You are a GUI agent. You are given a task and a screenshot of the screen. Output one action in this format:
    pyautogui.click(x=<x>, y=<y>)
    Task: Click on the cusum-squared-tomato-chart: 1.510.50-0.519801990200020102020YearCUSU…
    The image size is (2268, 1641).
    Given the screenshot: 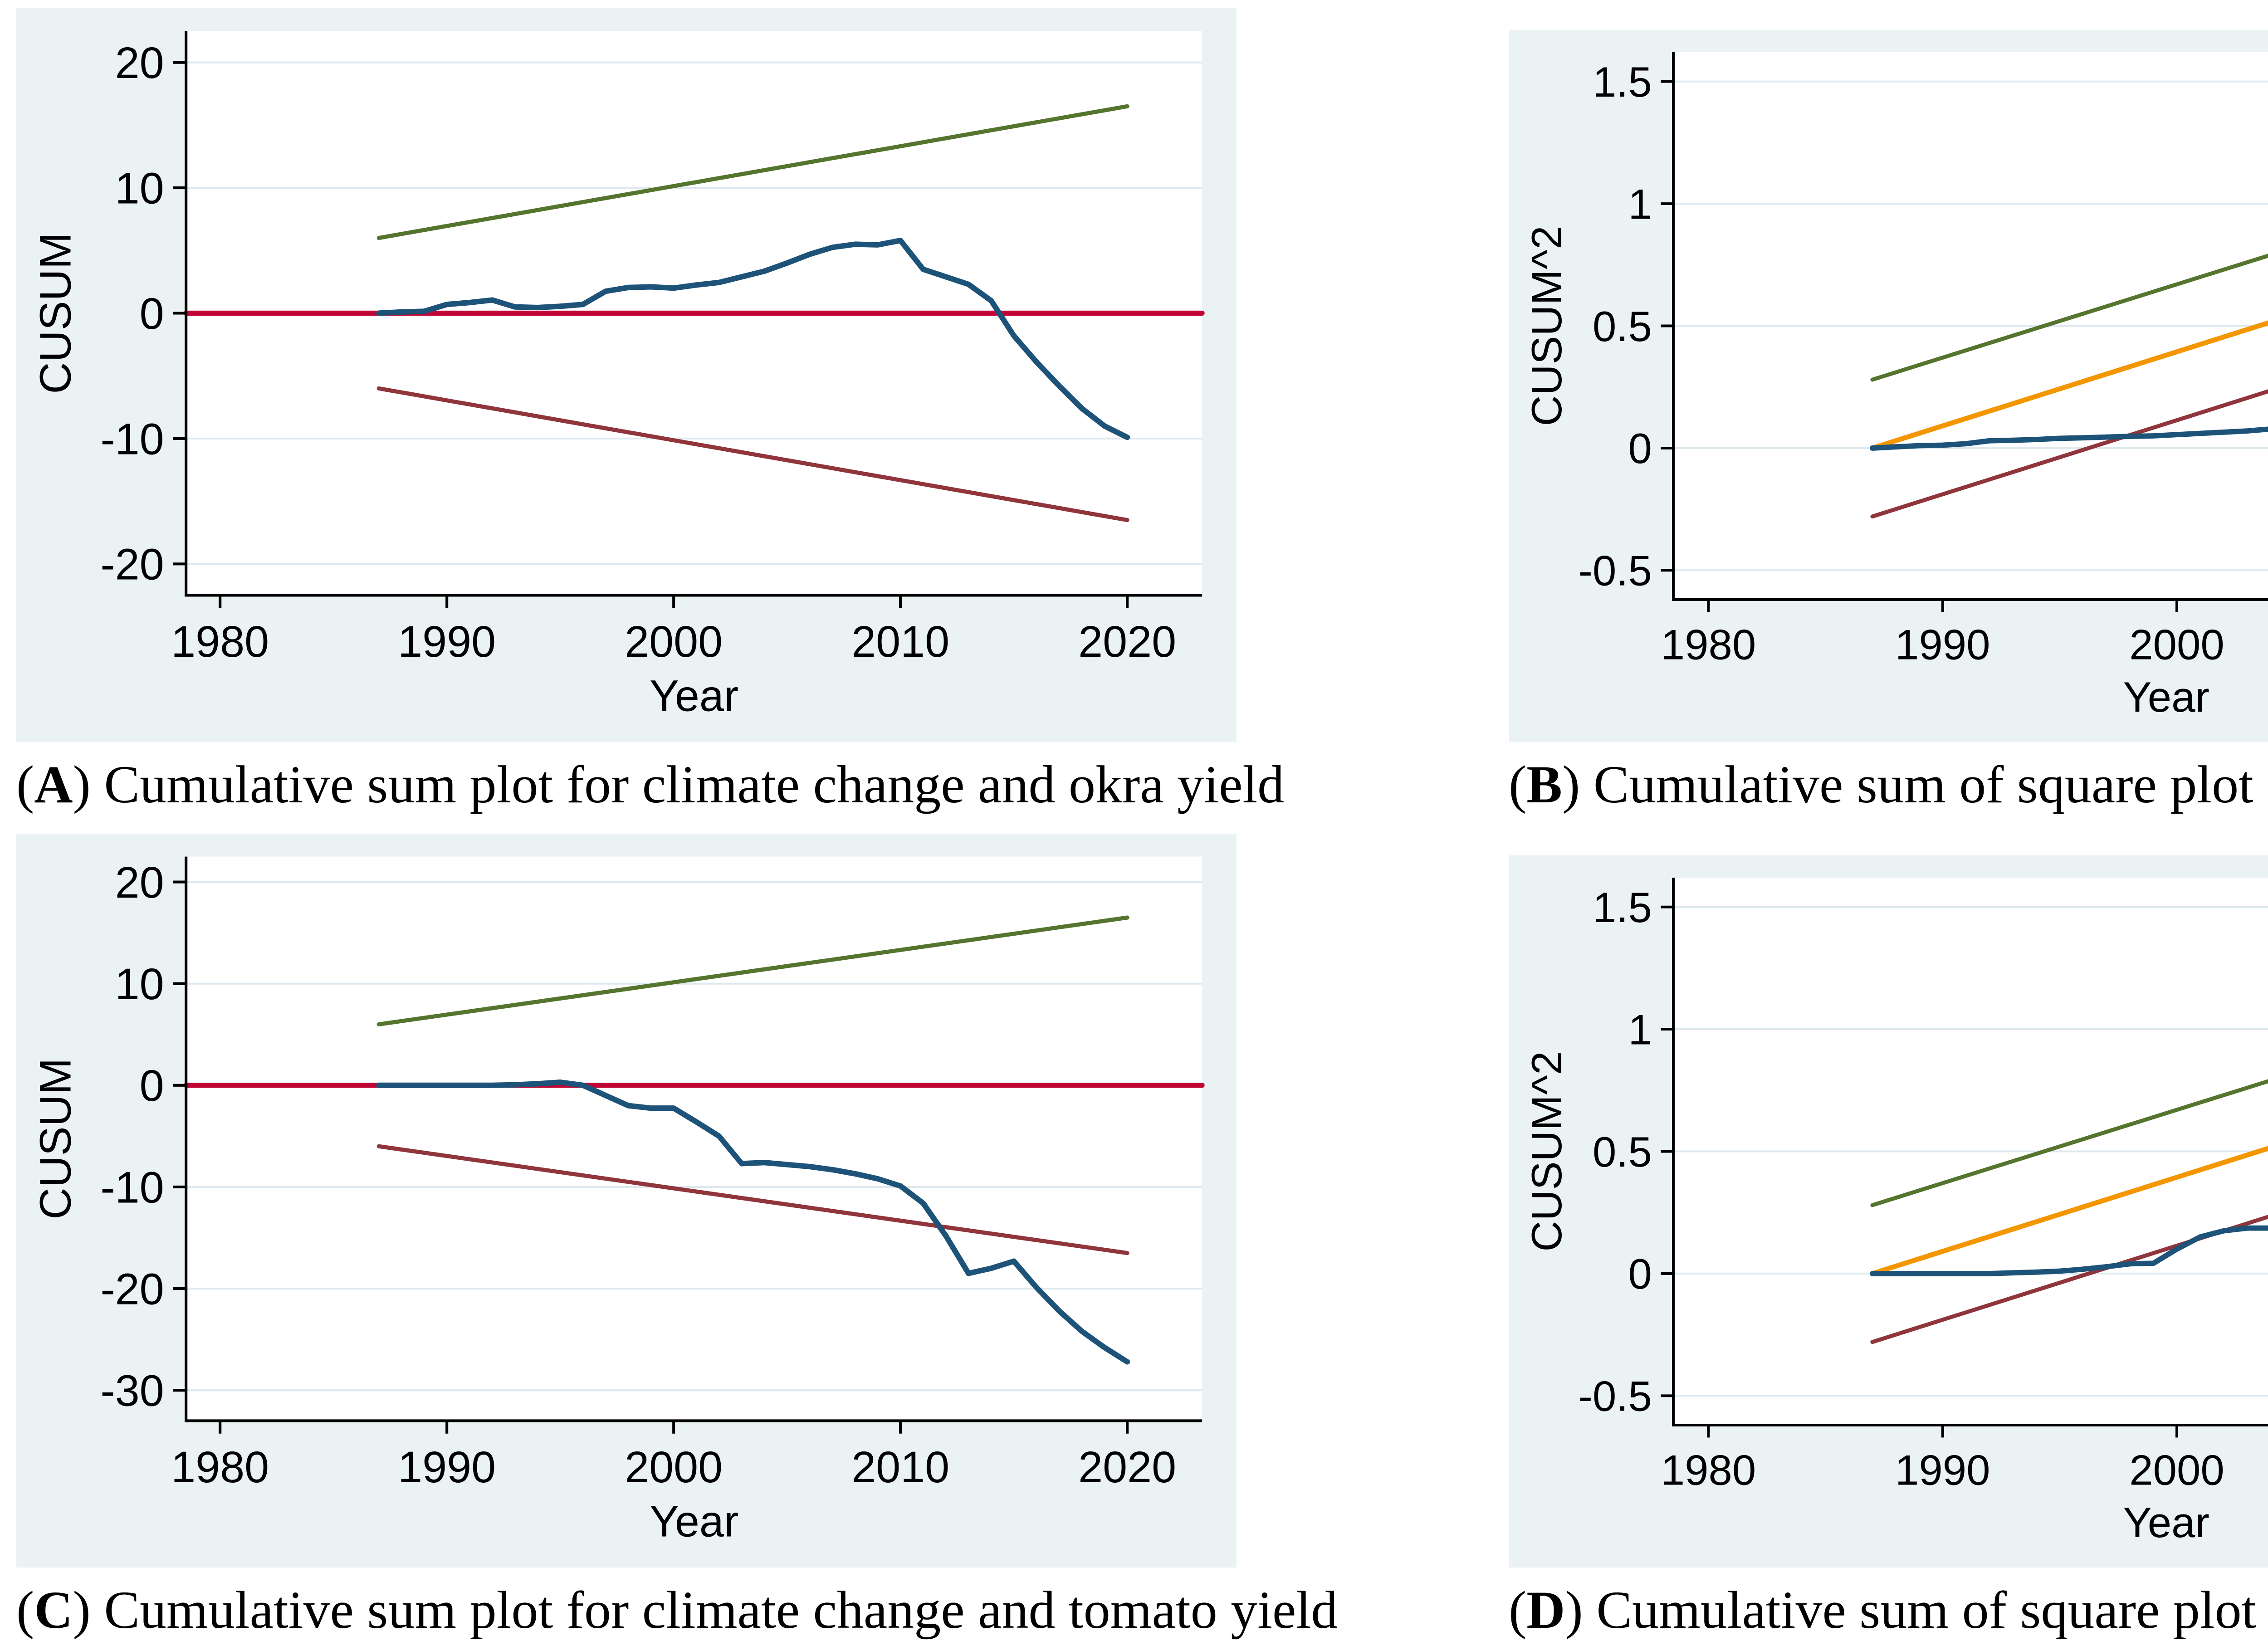 What is the action you would take?
    pyautogui.click(x=1889, y=1211)
    